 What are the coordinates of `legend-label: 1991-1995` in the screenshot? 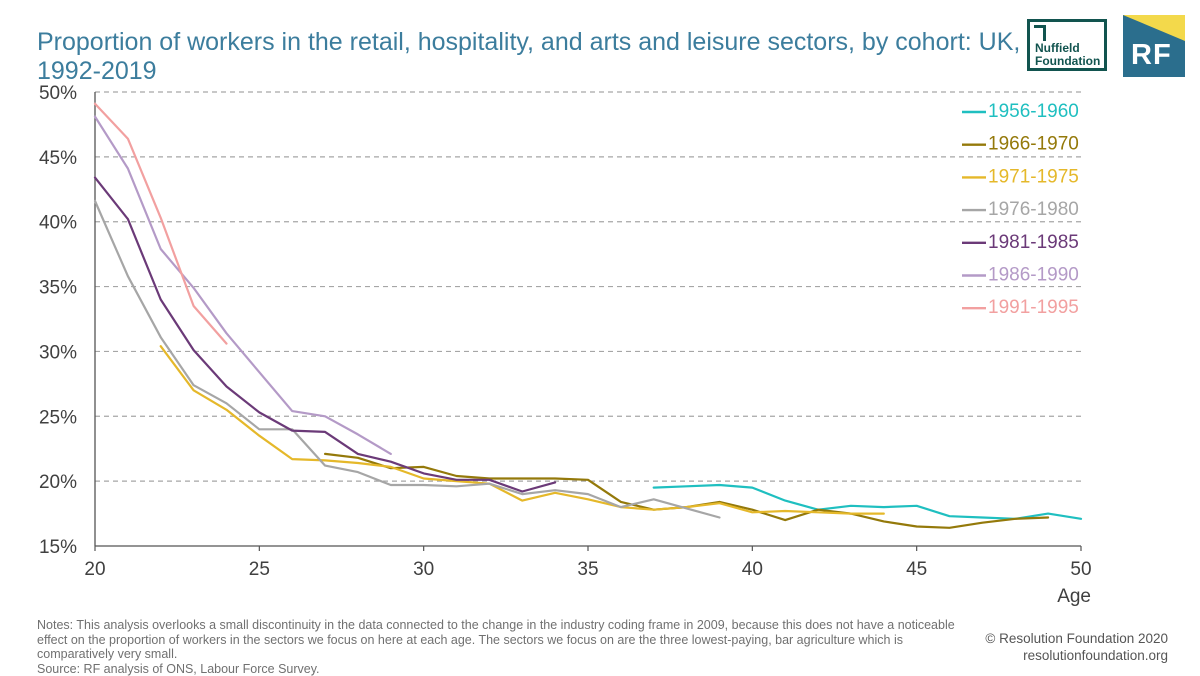 It's located at (1033, 307).